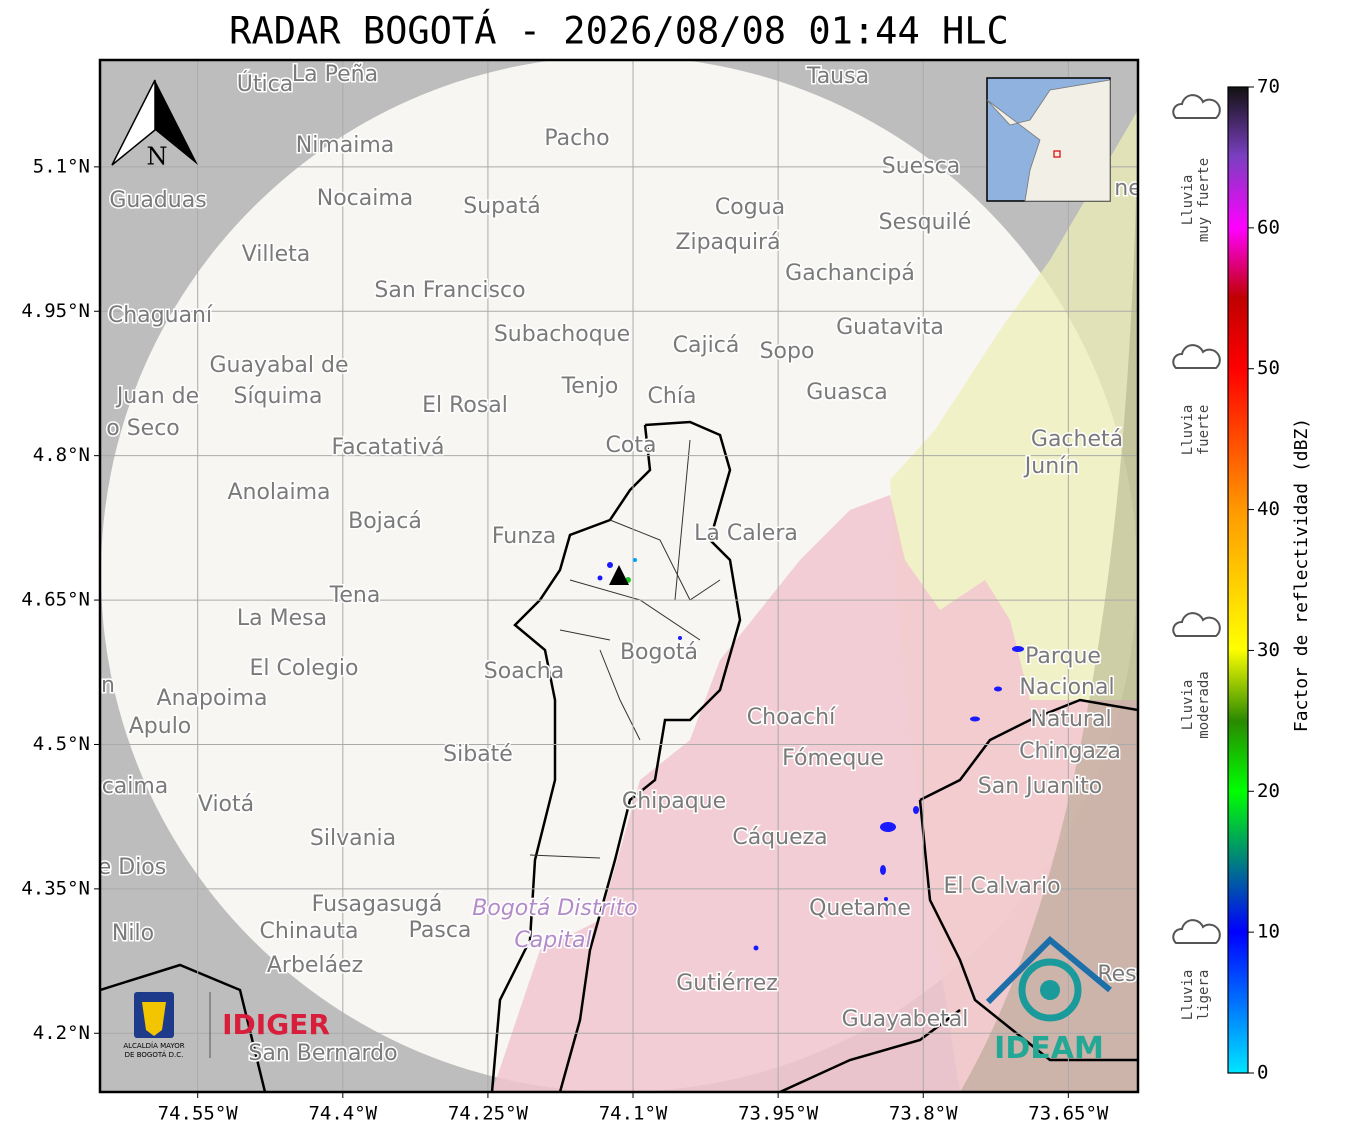 This screenshot has width=1349, height=1139. What do you see at coordinates (847, 392) in the screenshot?
I see `place-label: Guasca` at bounding box center [847, 392].